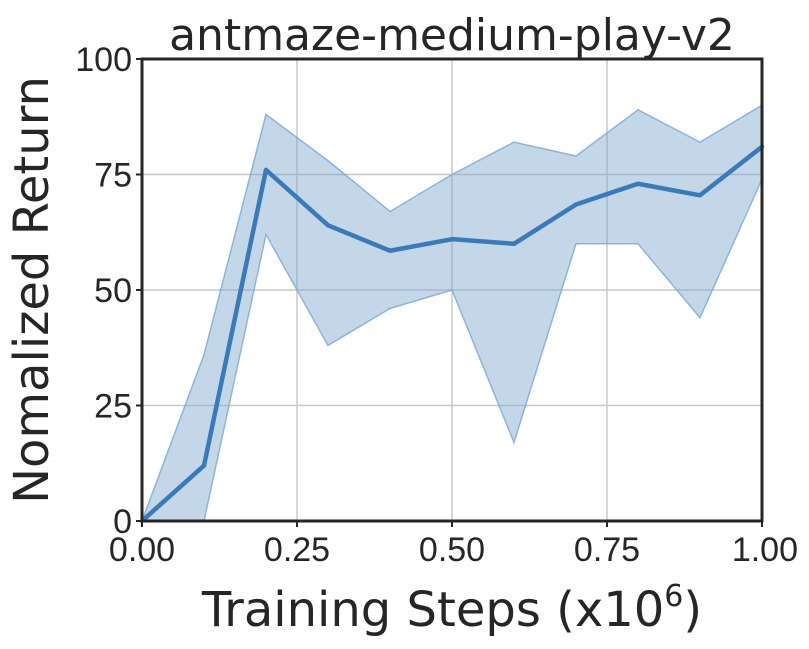  Describe the element at coordinates (297, 550) in the screenshot. I see `x-tick-label-1: 0.25` at that location.